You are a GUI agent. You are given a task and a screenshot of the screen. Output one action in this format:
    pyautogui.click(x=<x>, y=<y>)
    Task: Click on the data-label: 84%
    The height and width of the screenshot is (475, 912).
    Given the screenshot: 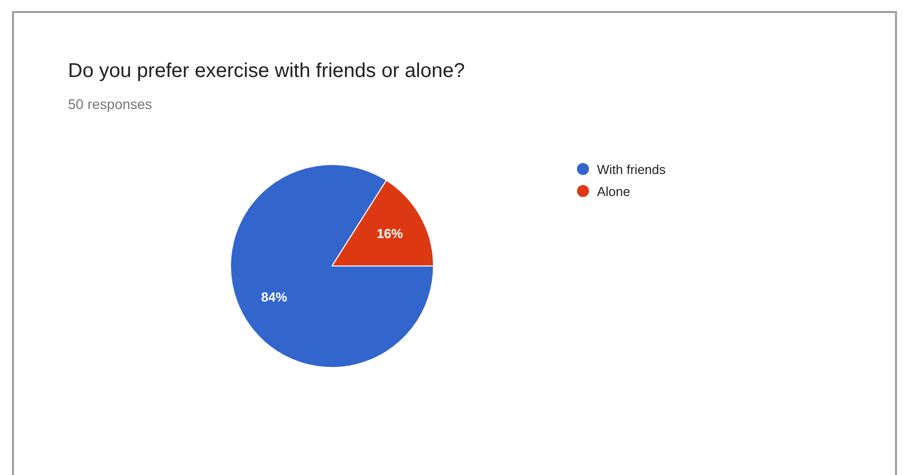 What is the action you would take?
    pyautogui.click(x=274, y=296)
    